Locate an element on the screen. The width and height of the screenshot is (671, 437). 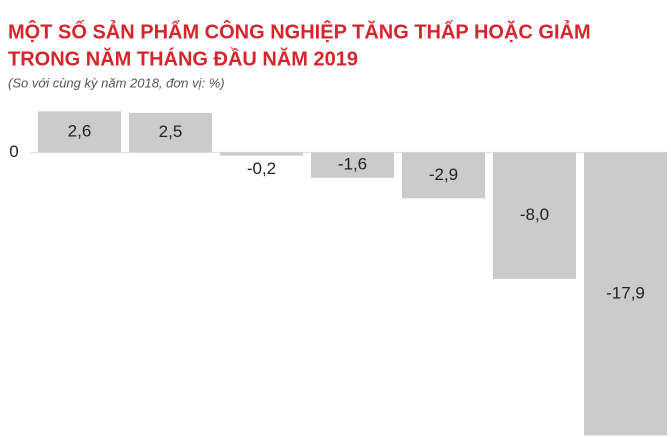
value-label: -17,9 is located at coordinates (625, 292).